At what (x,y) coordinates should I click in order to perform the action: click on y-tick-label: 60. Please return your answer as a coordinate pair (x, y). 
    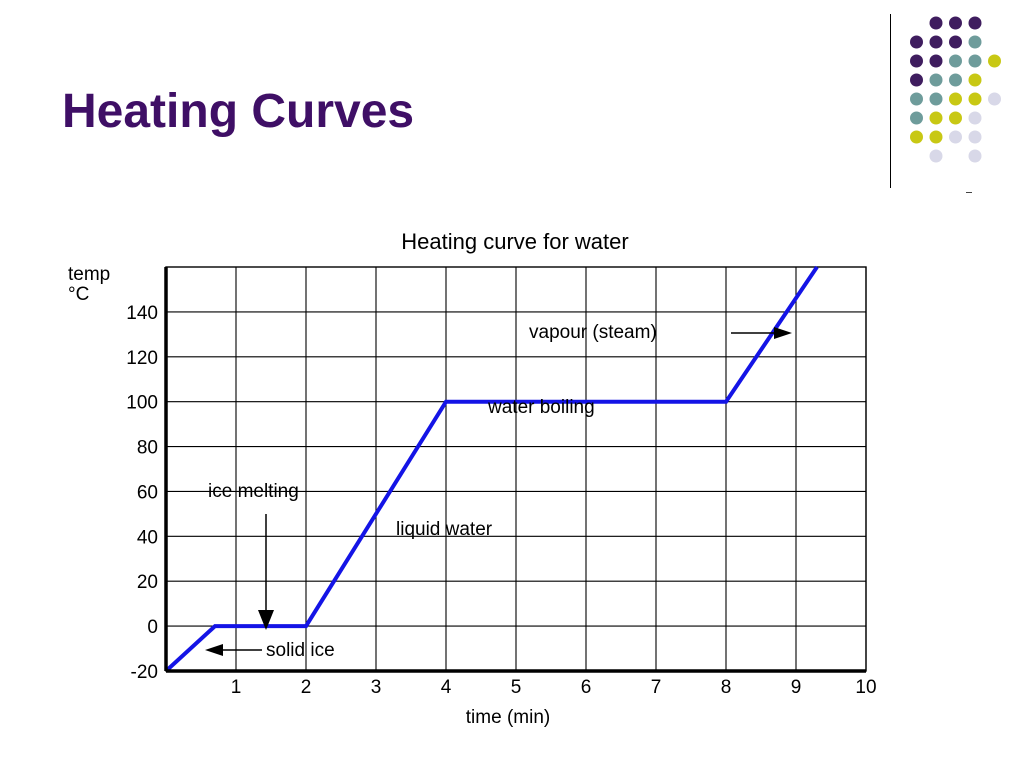
    Looking at the image, I should click on (147, 492).